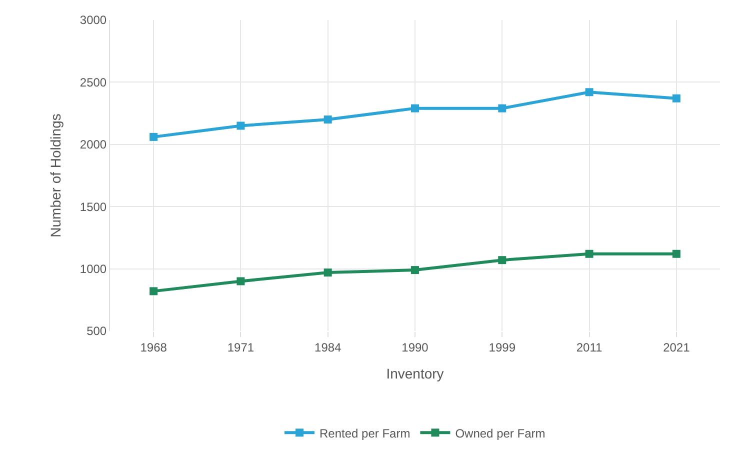  Describe the element at coordinates (240, 347) in the screenshot. I see `x-tick-label: 1971` at that location.